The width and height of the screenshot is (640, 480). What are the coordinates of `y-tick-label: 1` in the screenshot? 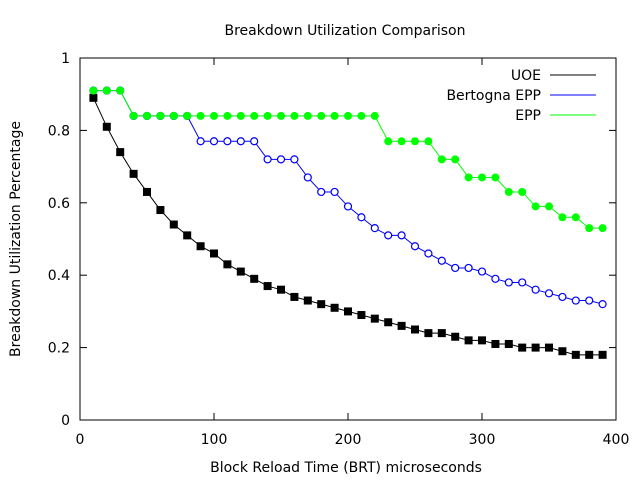 It's located at (65, 59).